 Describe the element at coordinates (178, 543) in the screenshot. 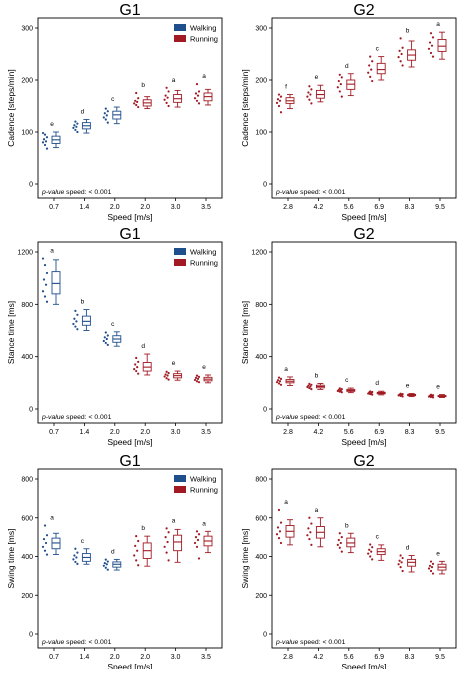

I see `iqr-box` at that location.